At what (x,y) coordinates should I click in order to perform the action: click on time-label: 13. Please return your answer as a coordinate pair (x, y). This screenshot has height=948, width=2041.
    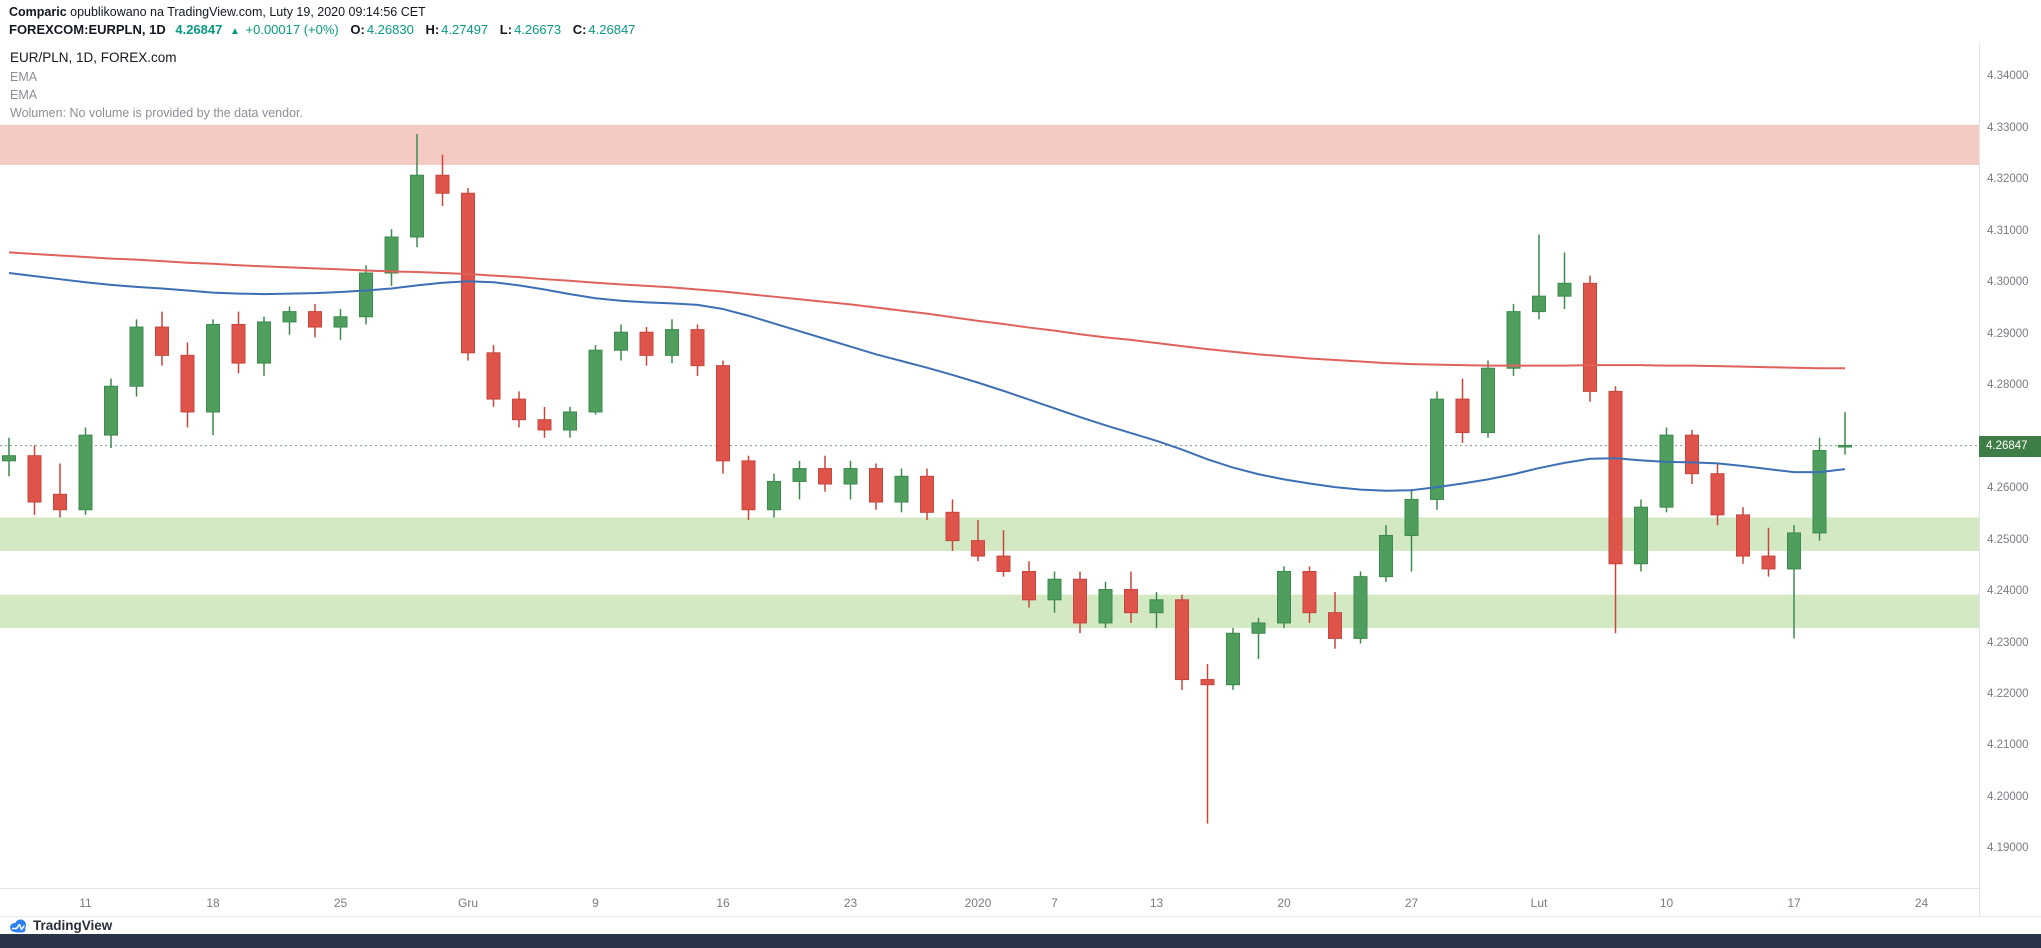
    Looking at the image, I should click on (1156, 903).